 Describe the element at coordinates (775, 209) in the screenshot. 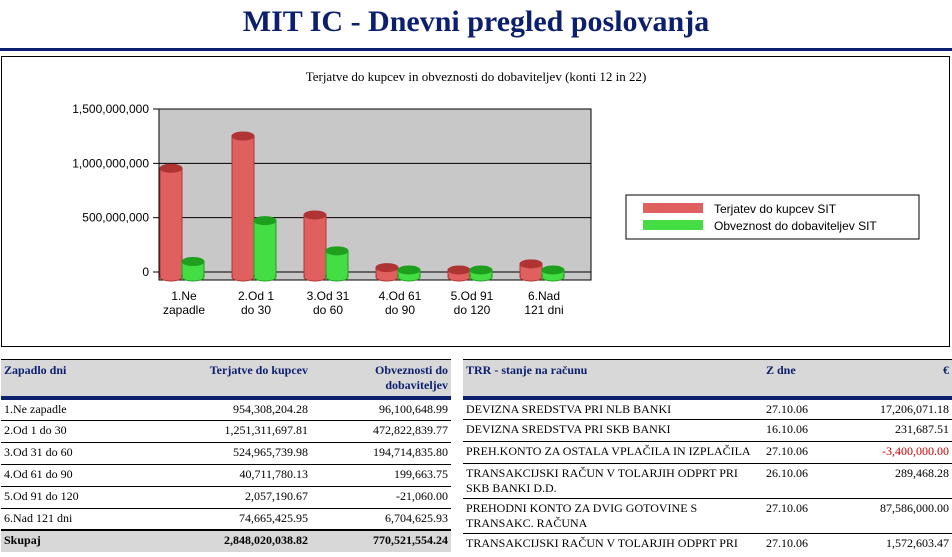

I see `legend-label: Terjatev do kupcev SIT` at that location.